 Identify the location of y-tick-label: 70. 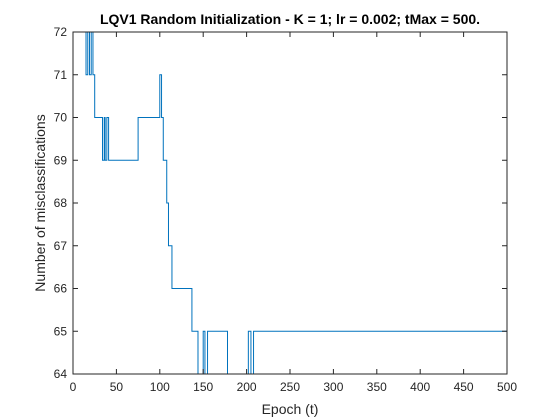
(61, 118).